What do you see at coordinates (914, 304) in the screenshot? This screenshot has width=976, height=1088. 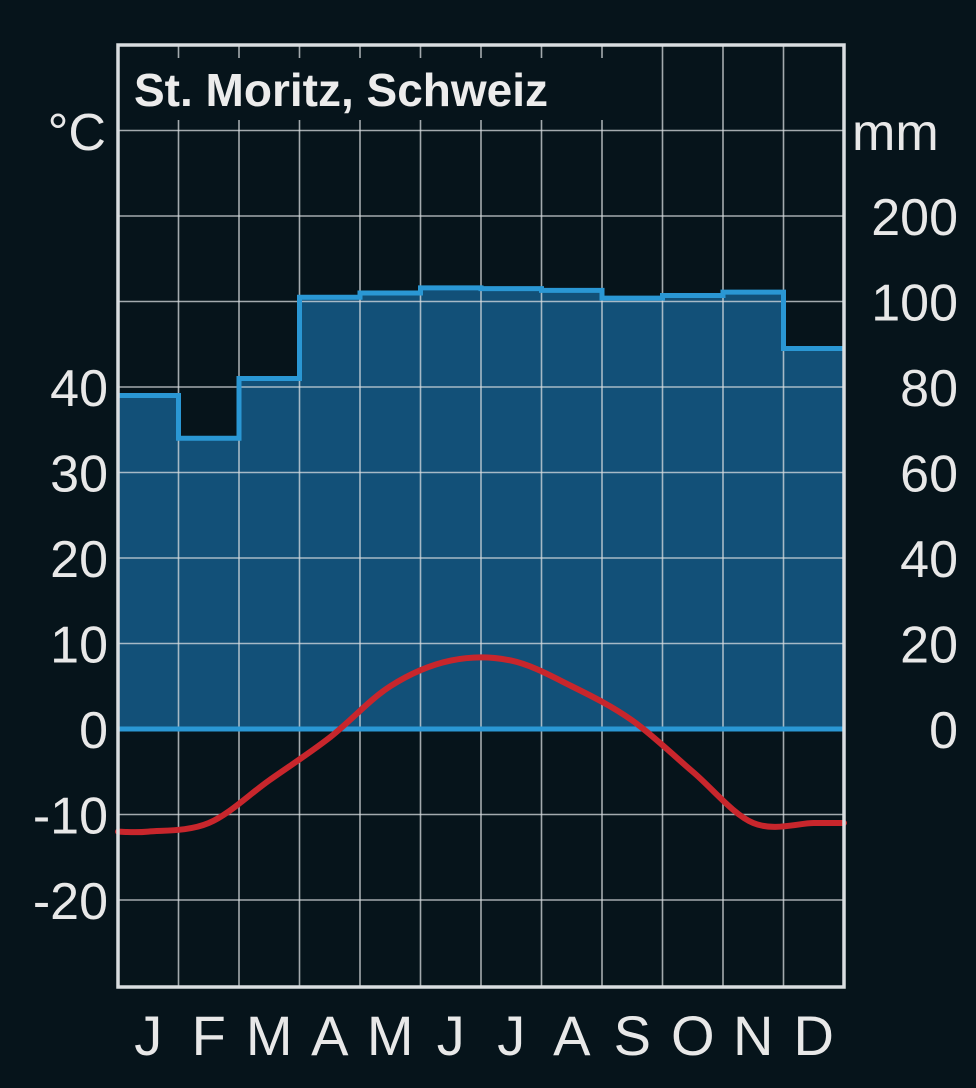 I see `right-tick-label: 100` at bounding box center [914, 304].